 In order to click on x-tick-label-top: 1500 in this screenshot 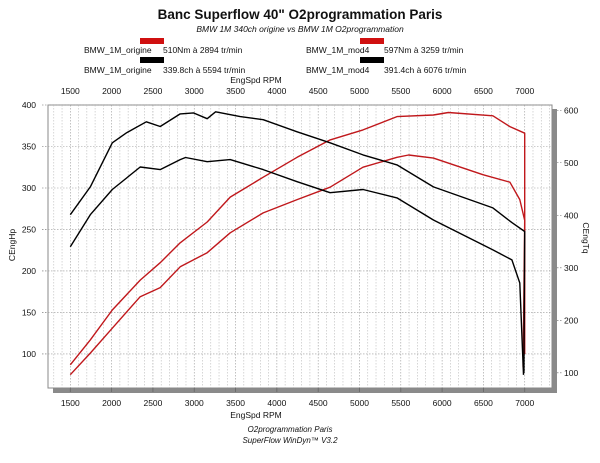, I will do `click(70, 91)`.